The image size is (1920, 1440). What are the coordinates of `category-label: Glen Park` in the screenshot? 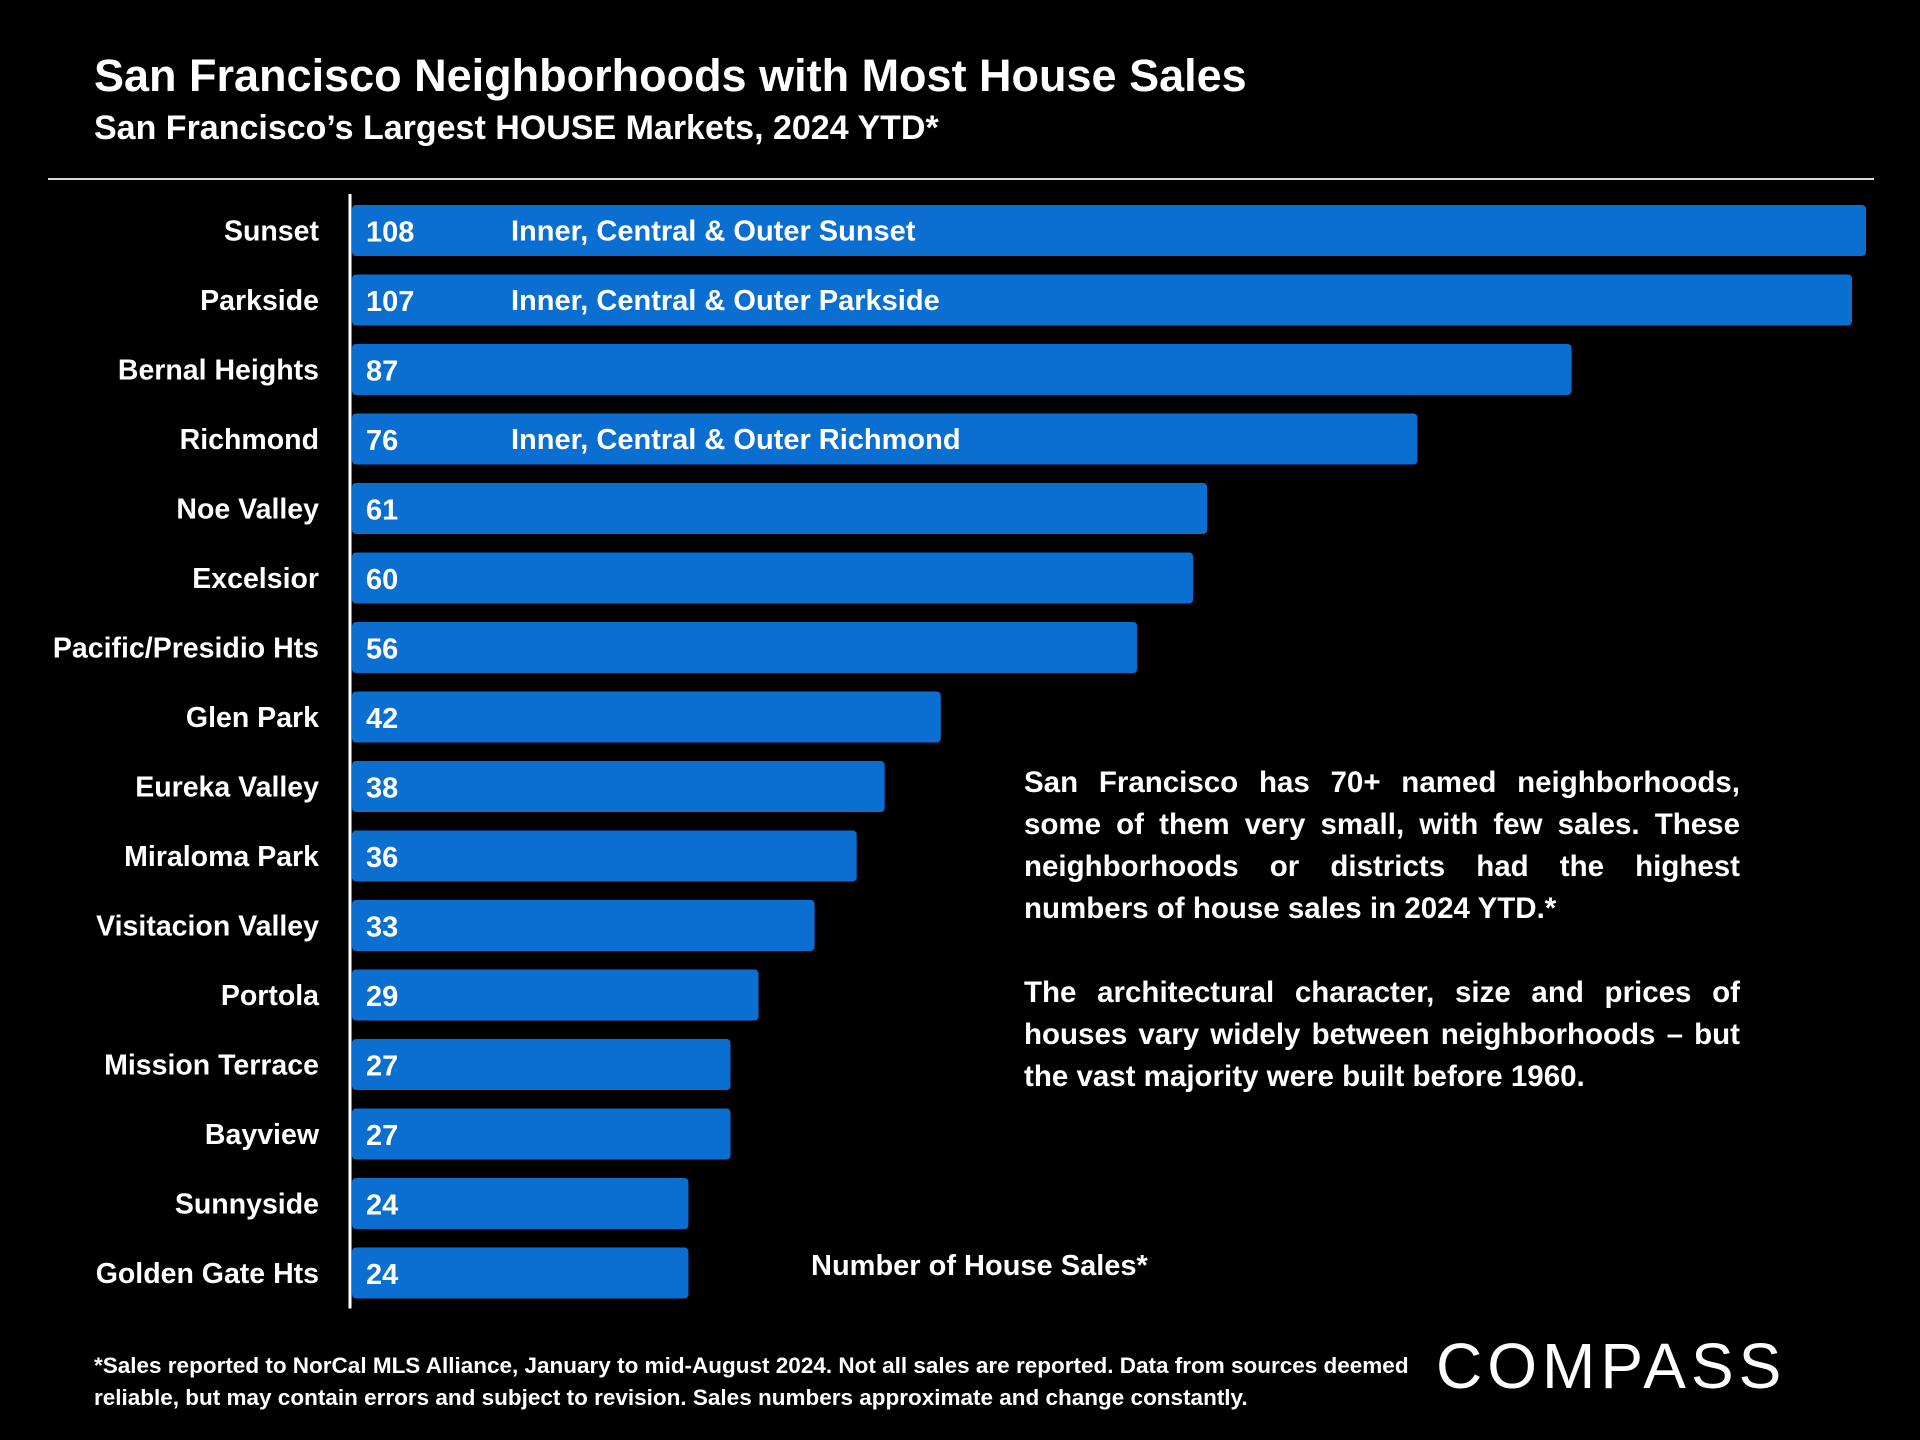 It's located at (252, 718).